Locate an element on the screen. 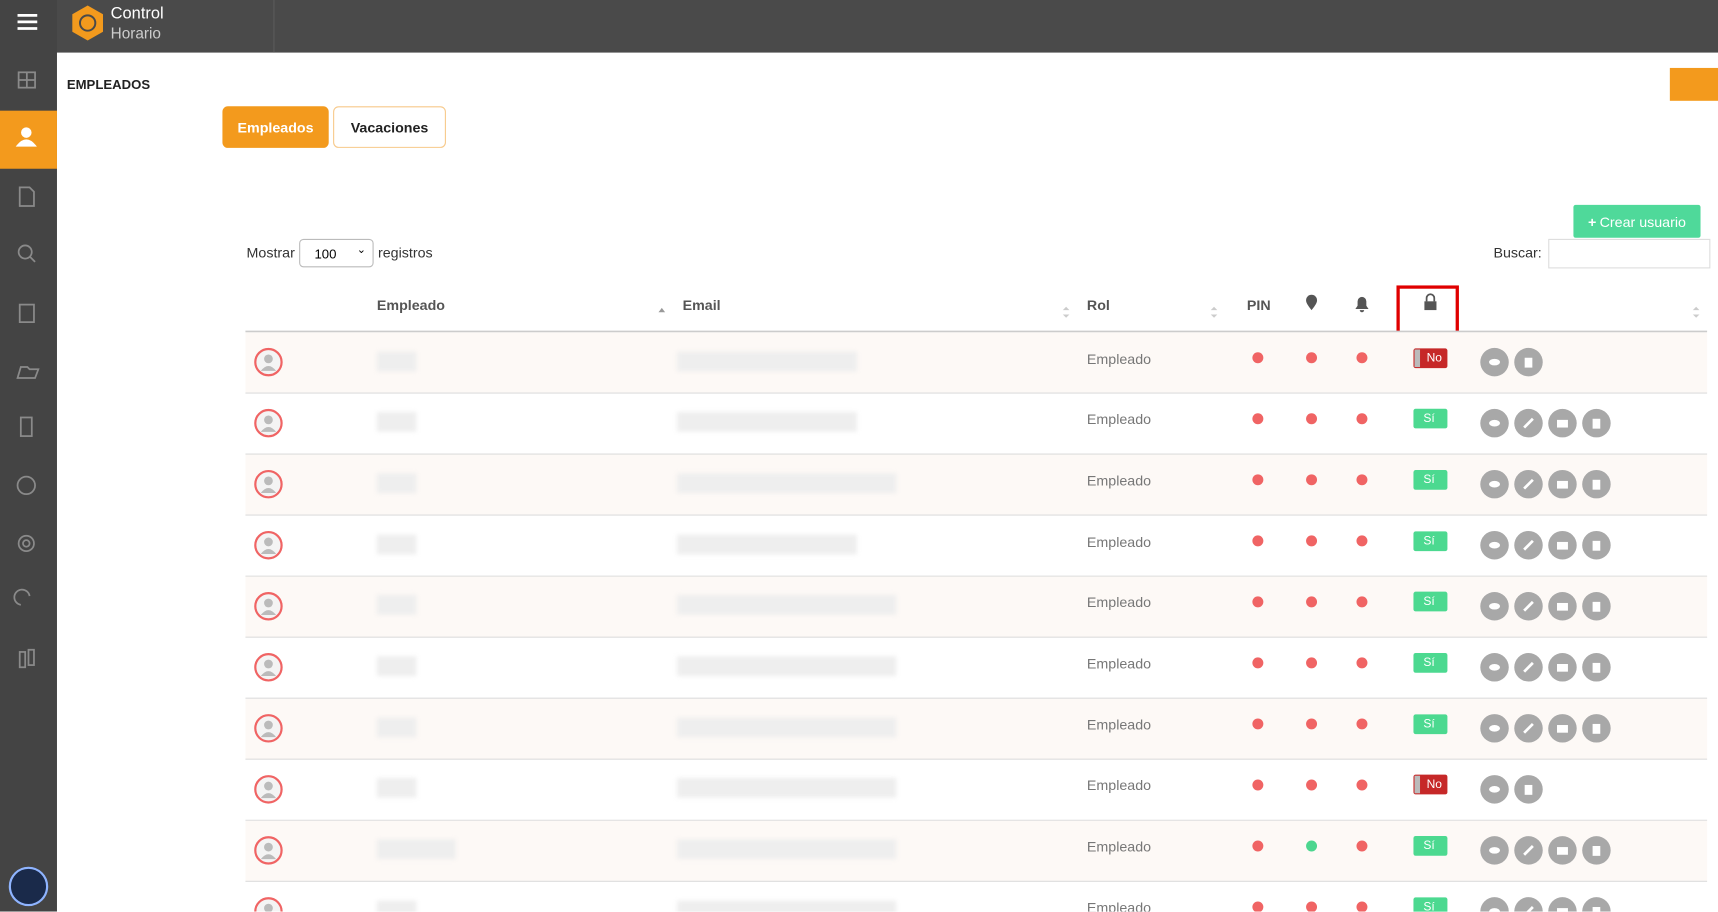  page-size-select: 100 ⌄ is located at coordinates (336, 253).